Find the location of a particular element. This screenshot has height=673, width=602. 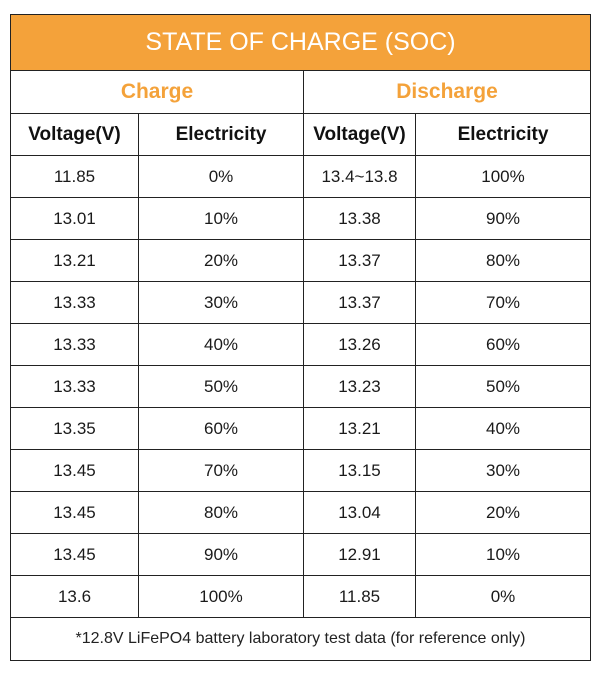

table-row: 13.6 100% 11.85 0% is located at coordinates (301, 596).